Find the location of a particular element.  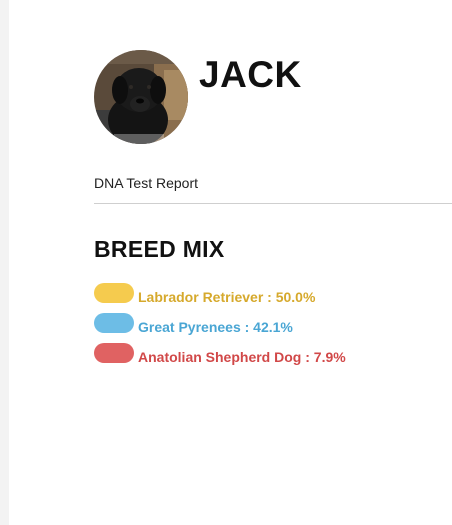

breed-mix-title: BREED MIX is located at coordinates (159, 249).